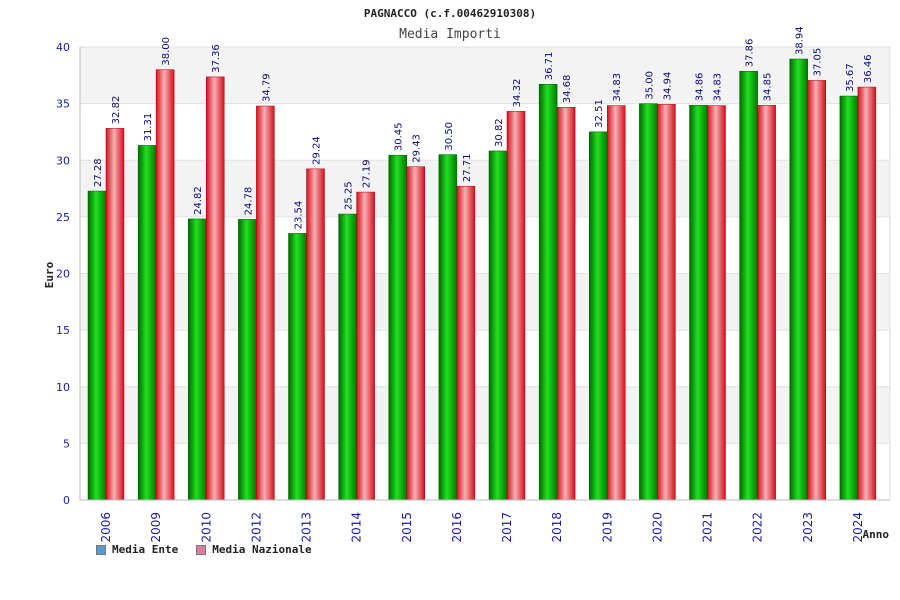  Describe the element at coordinates (698, 302) in the screenshot. I see `bar-media-ente-2021` at that location.